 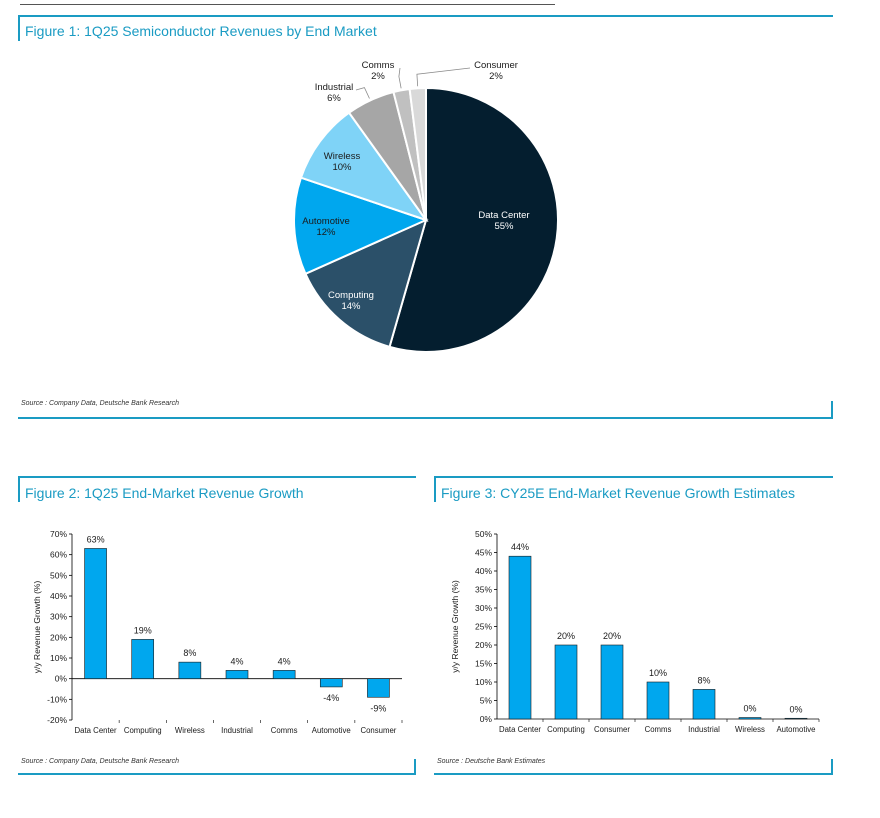 I want to click on figure-3-right-border, so click(x=832, y=767).